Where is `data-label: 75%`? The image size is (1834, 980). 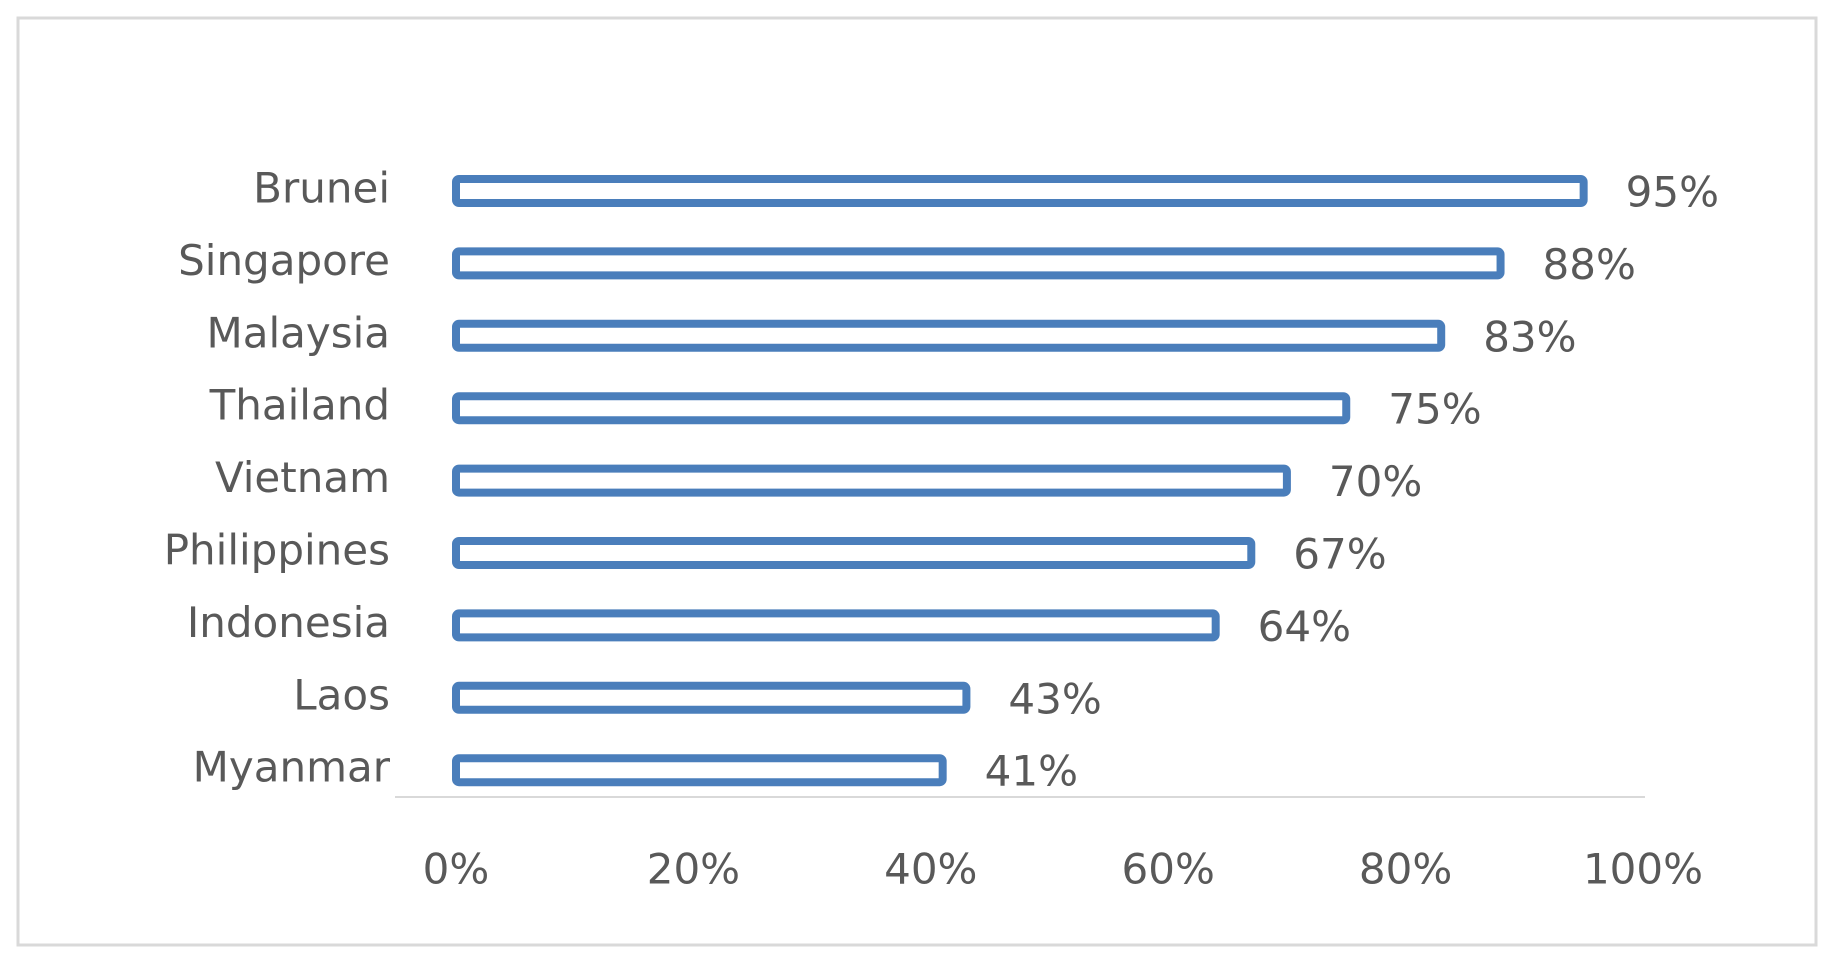 data-label: 75% is located at coordinates (1434, 409).